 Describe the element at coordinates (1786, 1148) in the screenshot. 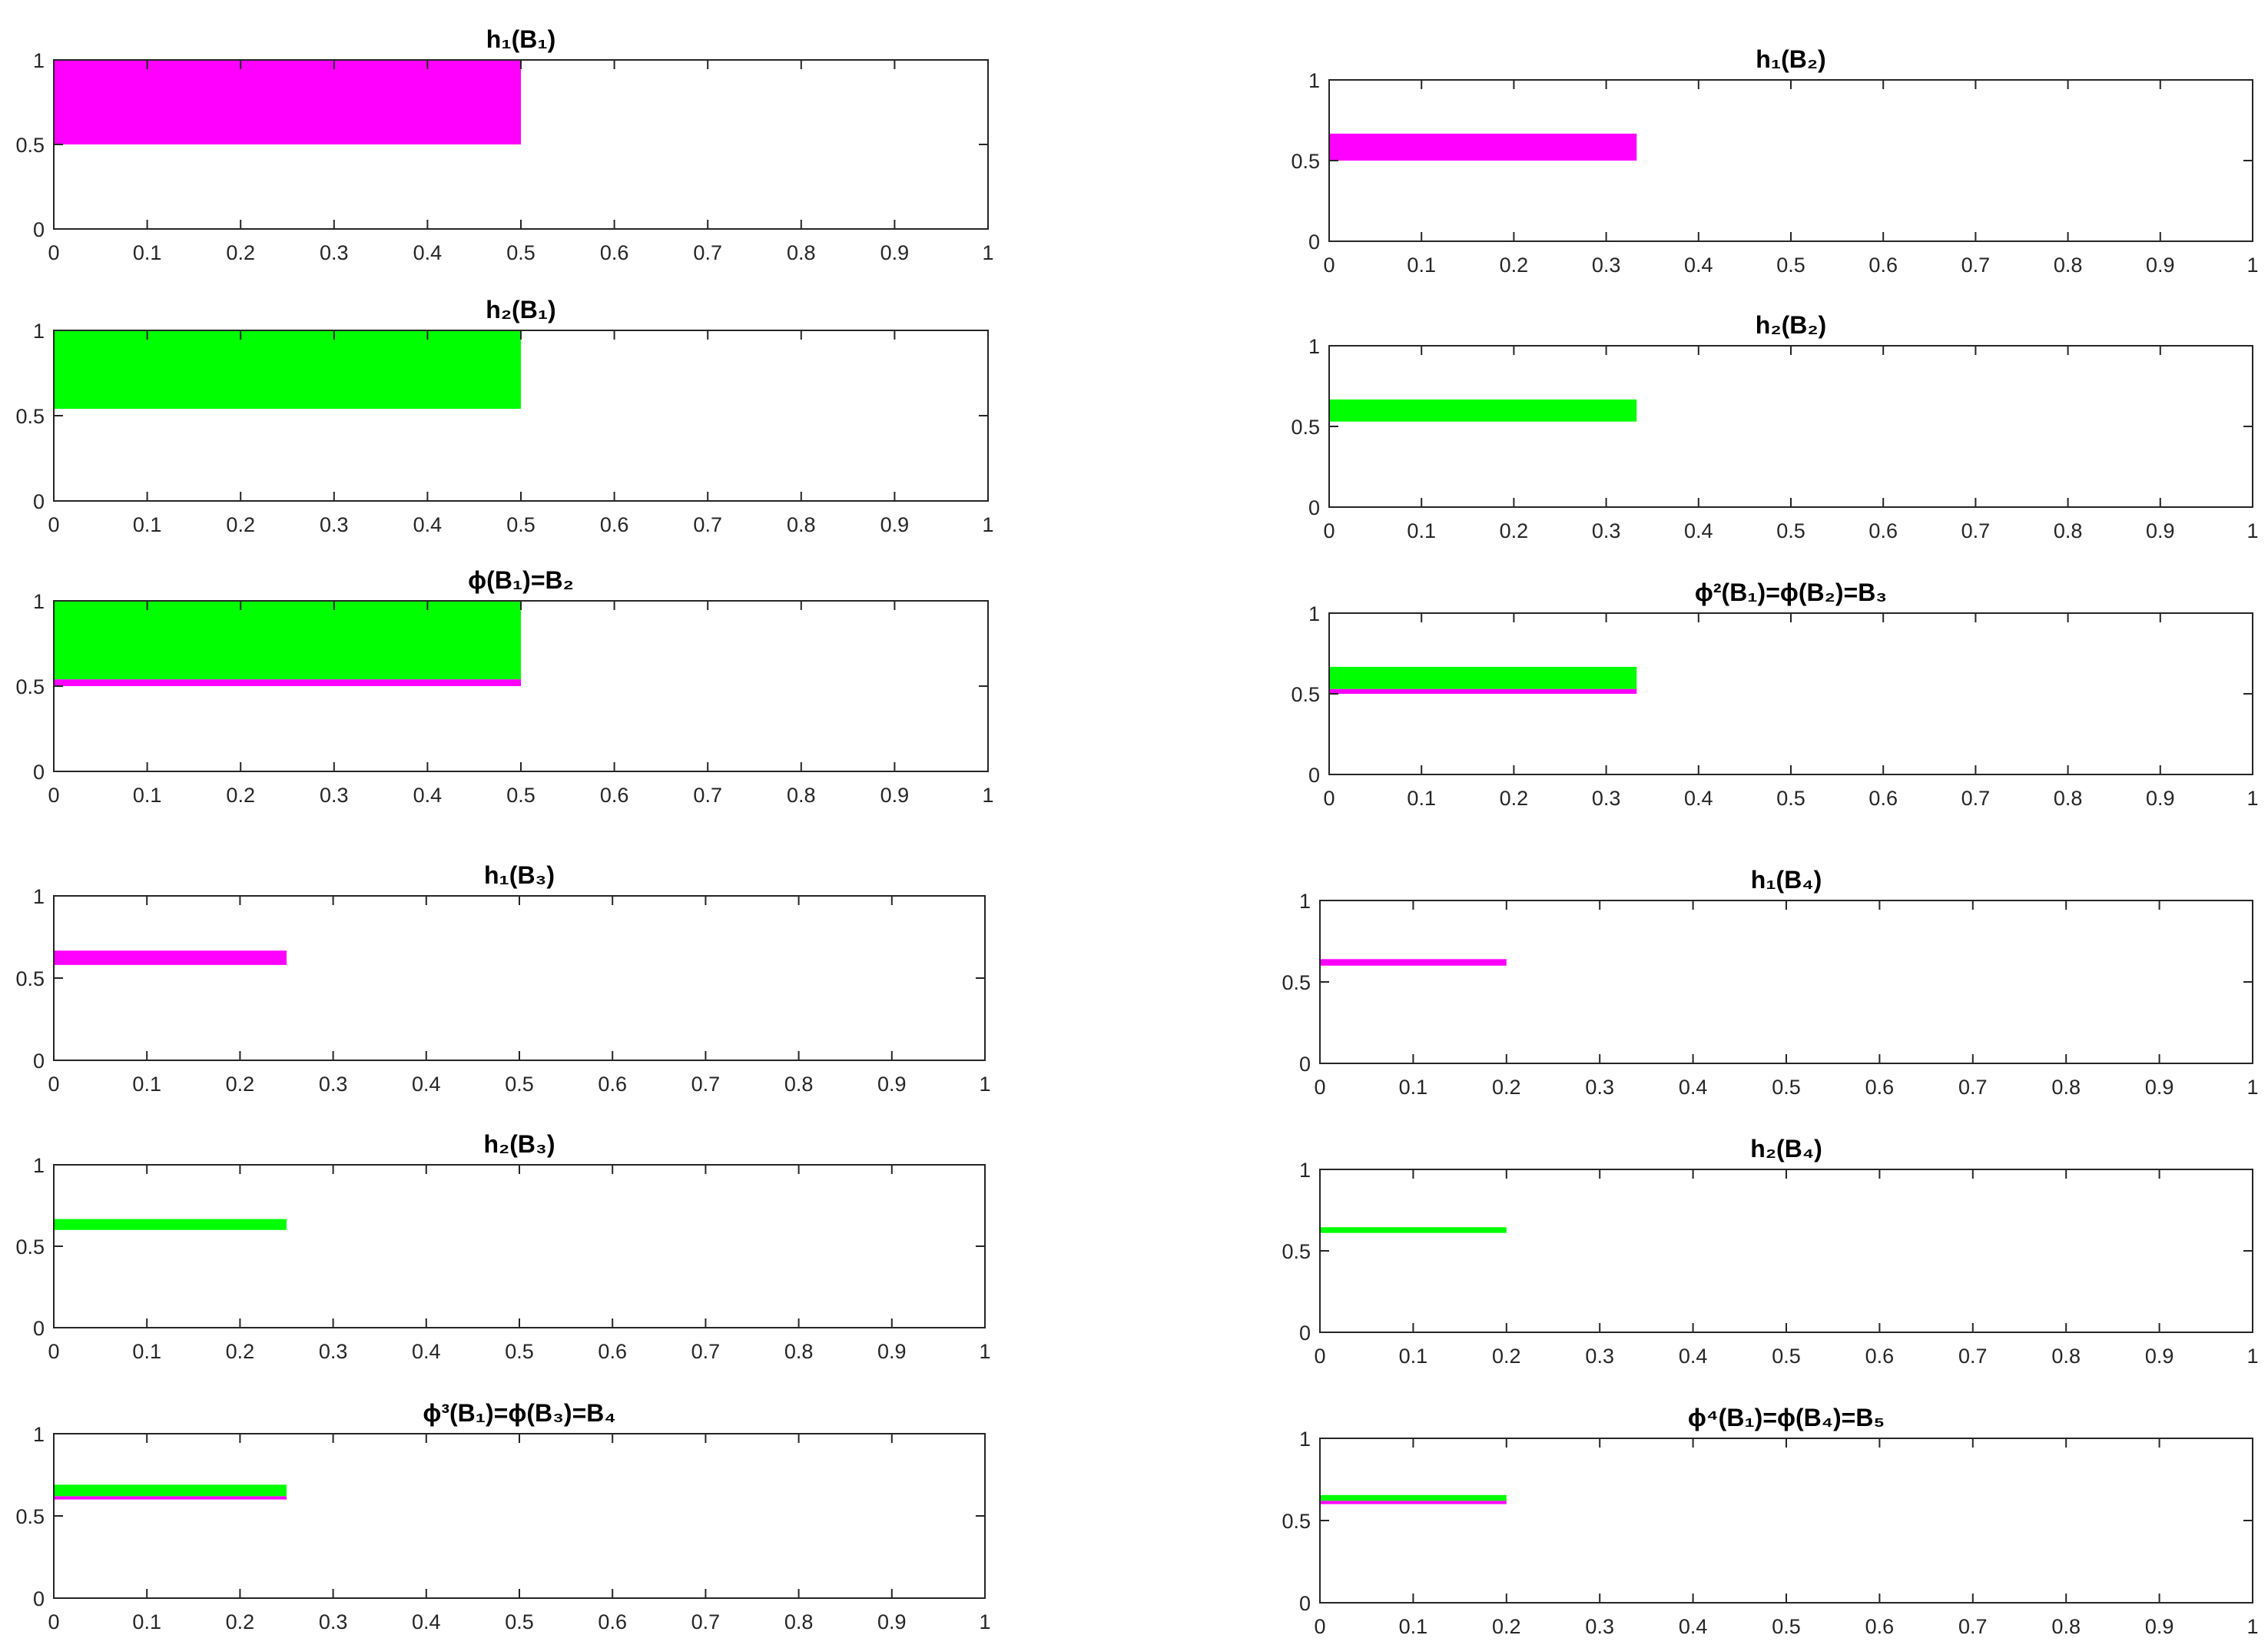

I see `subplot-title: h₂(B₄)` at that location.